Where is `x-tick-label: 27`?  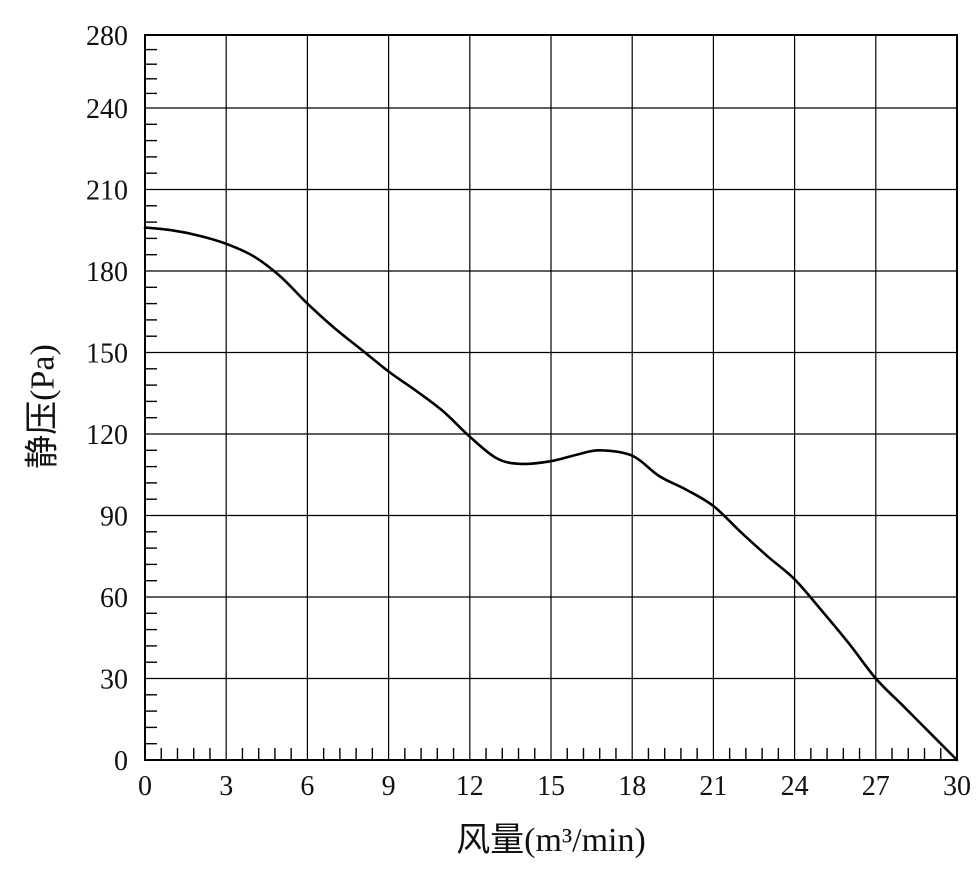
x-tick-label: 27 is located at coordinates (876, 786).